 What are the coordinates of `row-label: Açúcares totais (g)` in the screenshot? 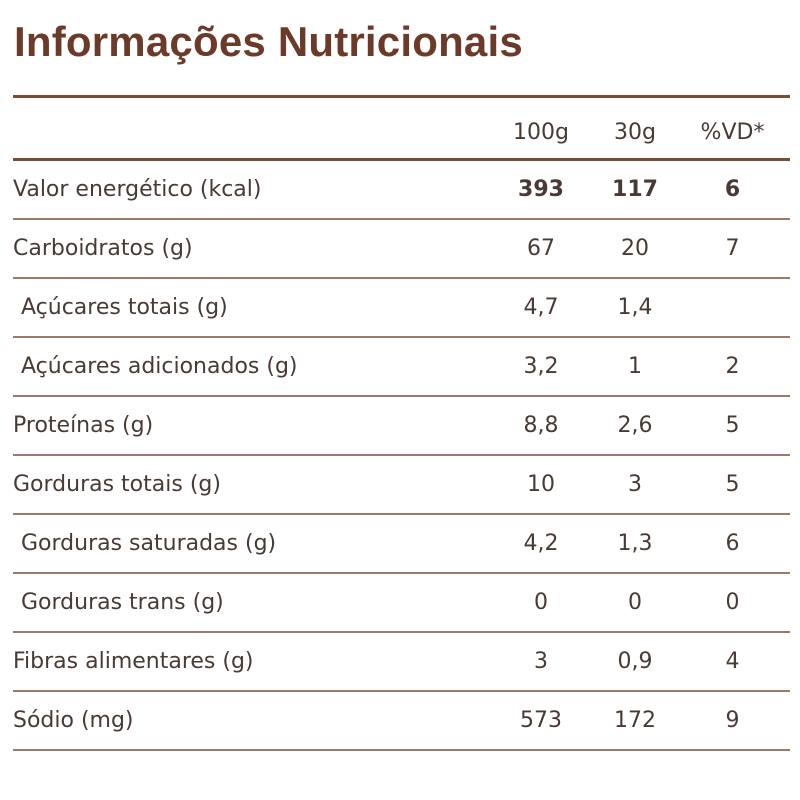 It's located at (124, 307).